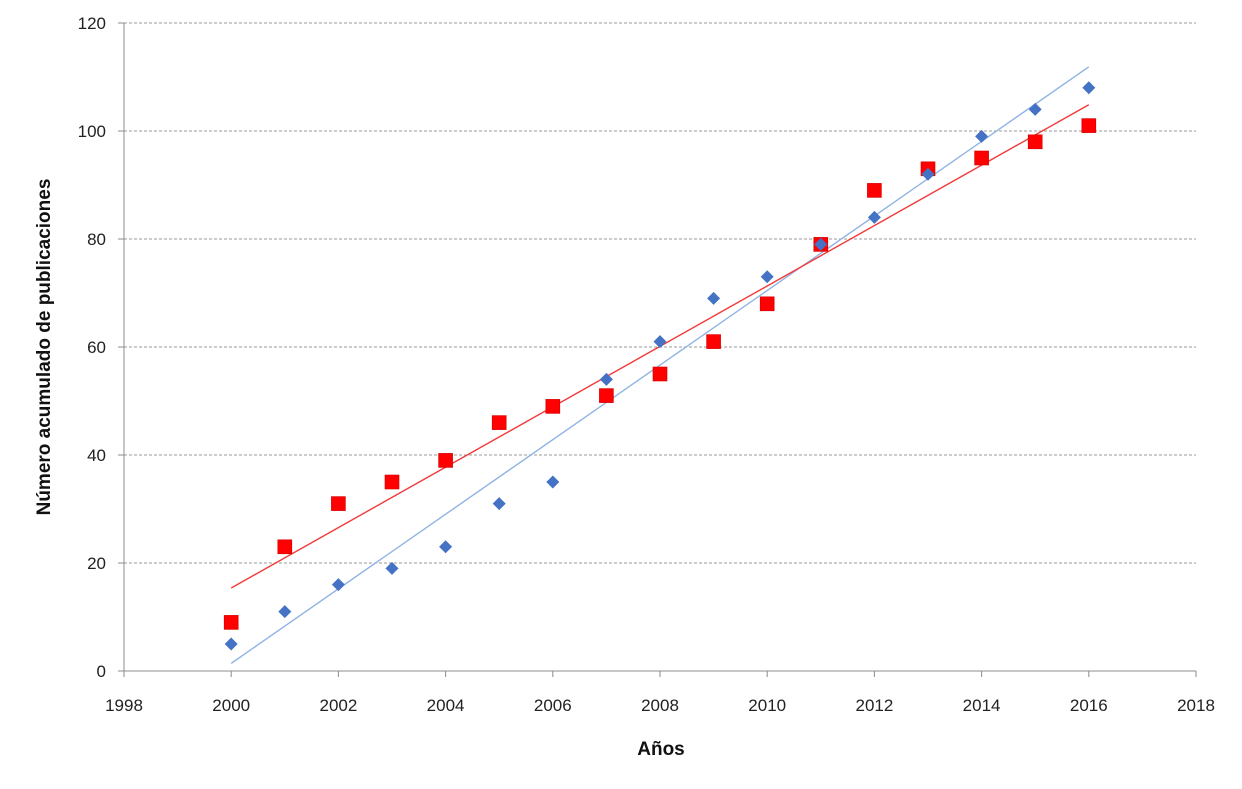 The width and height of the screenshot is (1242, 789). What do you see at coordinates (660, 374) in the screenshot?
I see `square-marker-2008` at bounding box center [660, 374].